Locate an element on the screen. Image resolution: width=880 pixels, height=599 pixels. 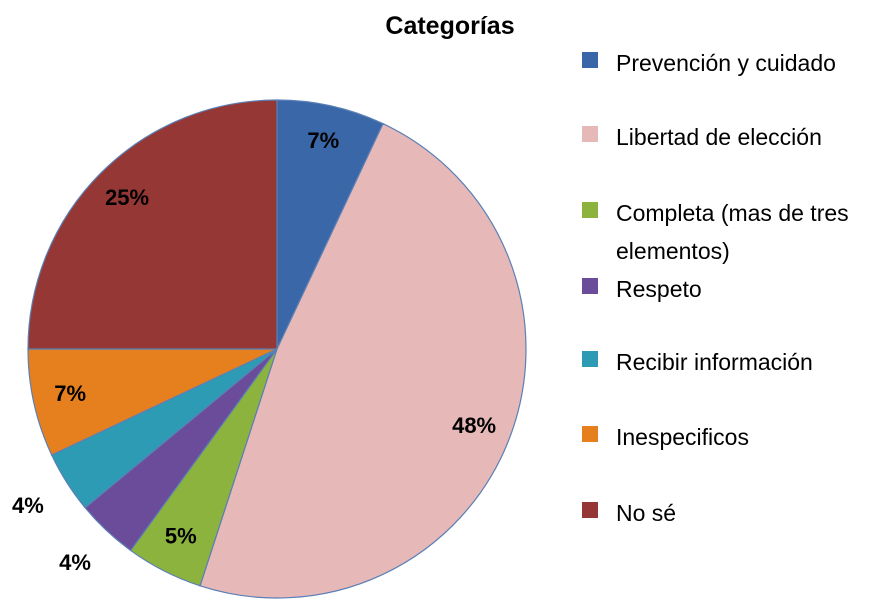
legend-label: No sé is located at coordinates (646, 513).